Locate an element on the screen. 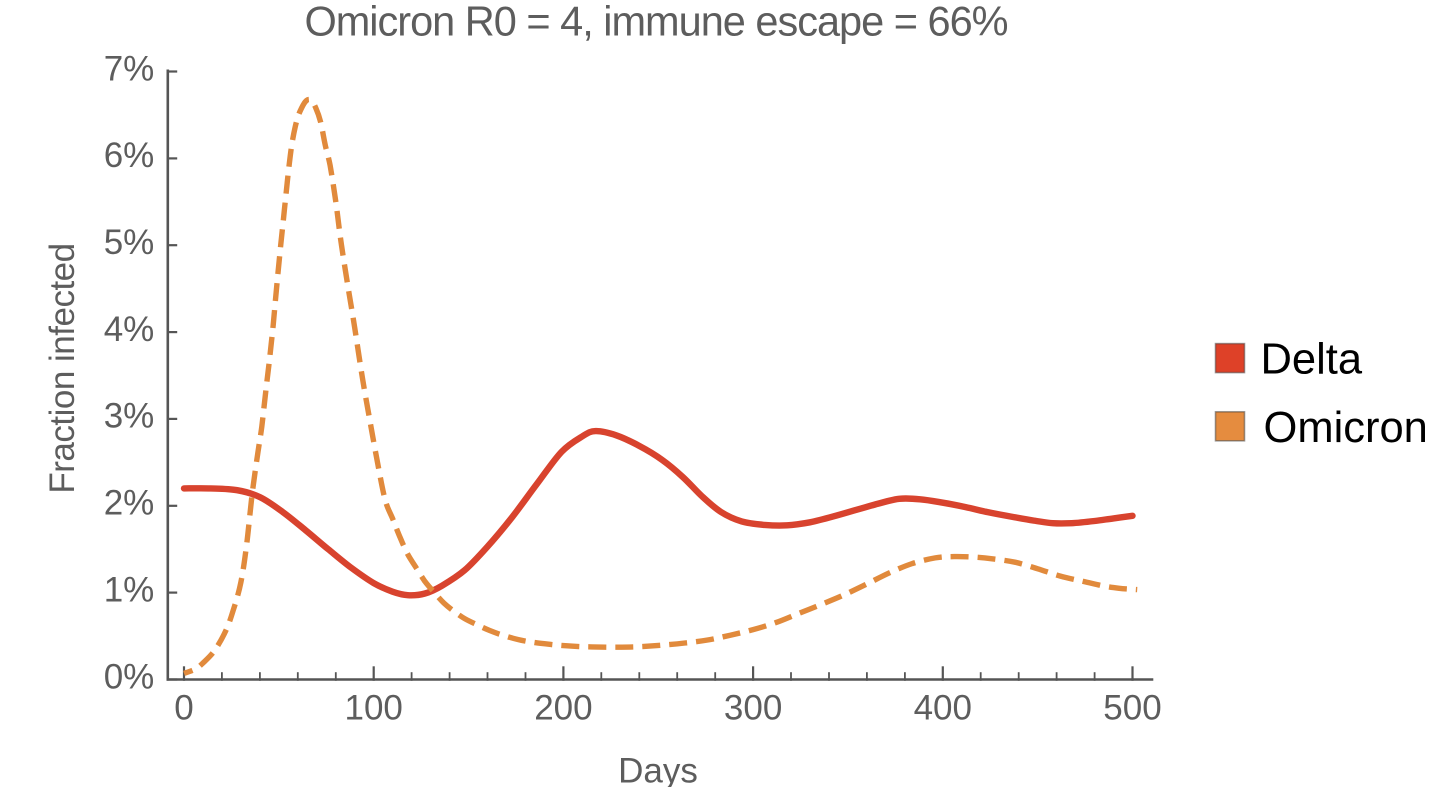 This screenshot has width=1440, height=787. svg-text: 5% is located at coordinates (129, 242).